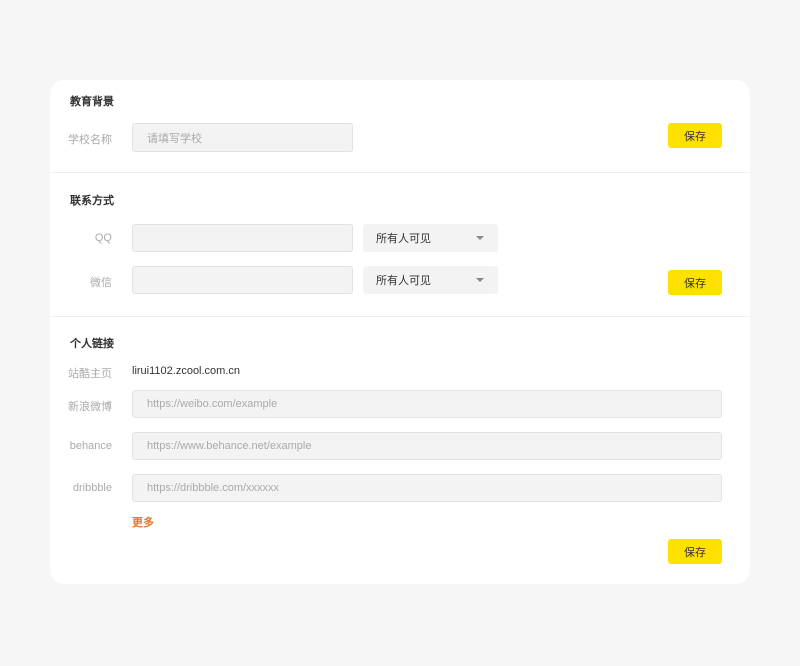 The width and height of the screenshot is (800, 666). I want to click on education-save-button: 保存, so click(695, 135).